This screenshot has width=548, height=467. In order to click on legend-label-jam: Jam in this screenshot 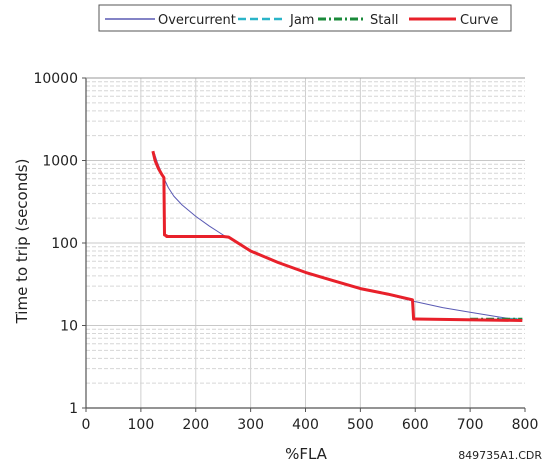, I will do `click(301, 20)`.